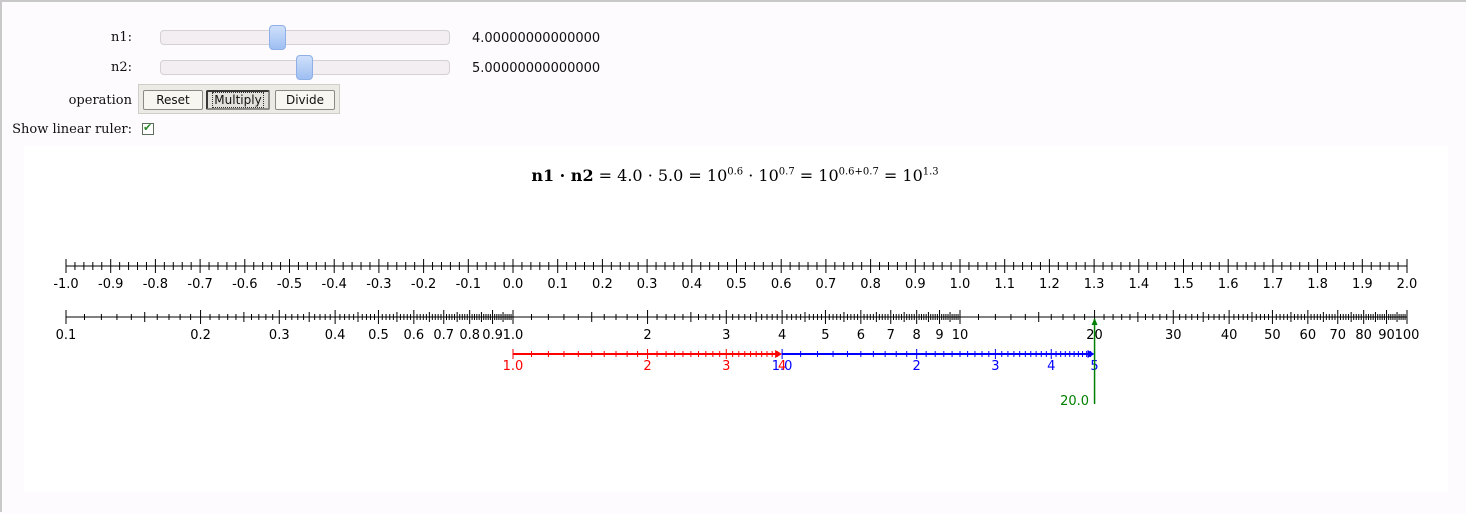 Image resolution: width=1466 pixels, height=514 pixels. Describe the element at coordinates (1363, 335) in the screenshot. I see `log-tick-label: 80` at that location.